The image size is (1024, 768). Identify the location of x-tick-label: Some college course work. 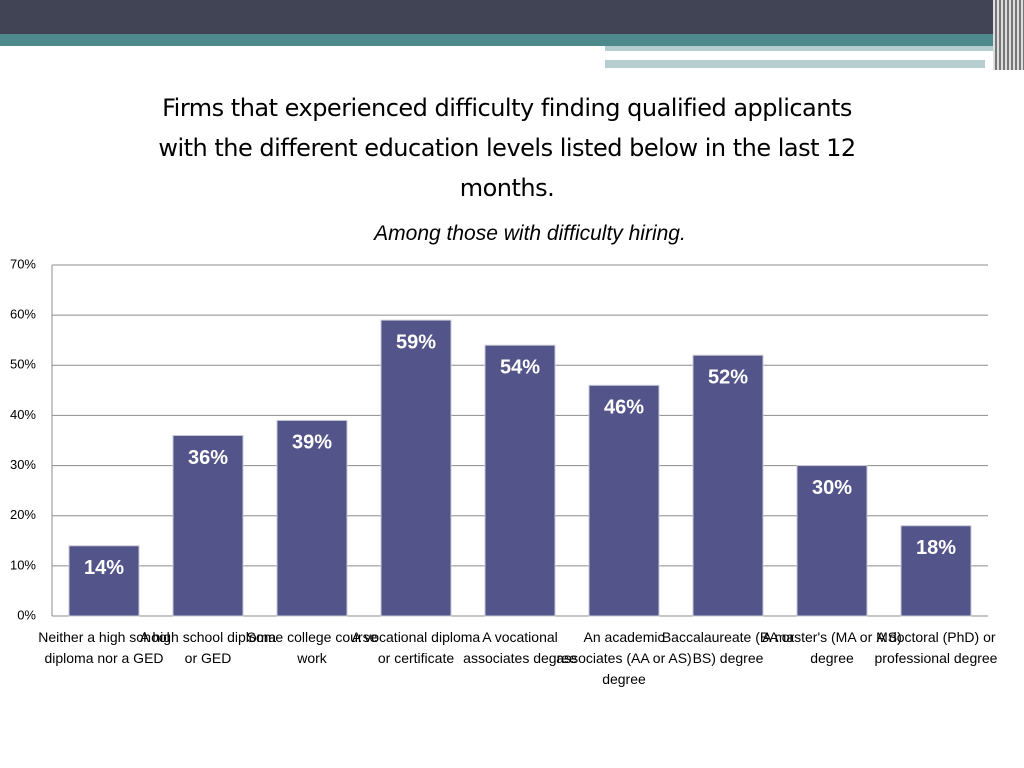
(312, 647).